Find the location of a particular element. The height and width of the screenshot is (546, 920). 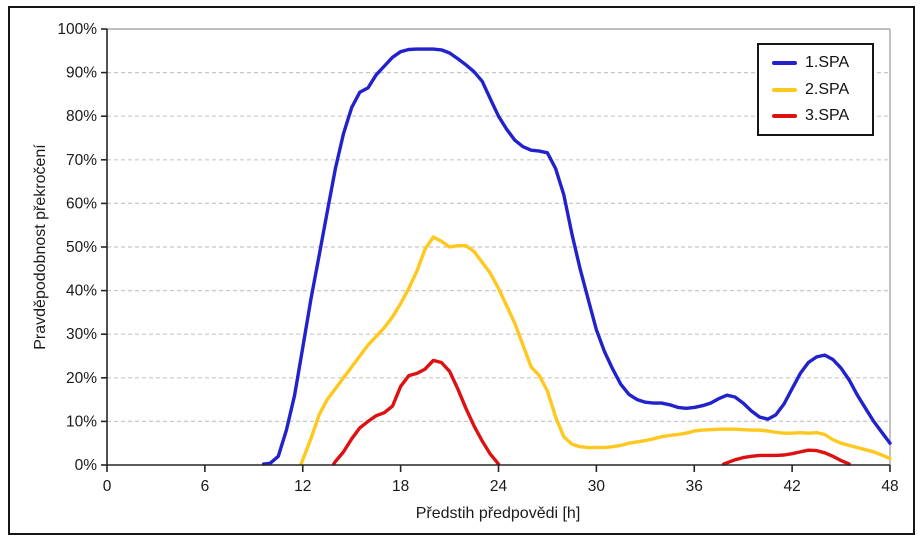

x-tick-label: 0 is located at coordinates (107, 486).